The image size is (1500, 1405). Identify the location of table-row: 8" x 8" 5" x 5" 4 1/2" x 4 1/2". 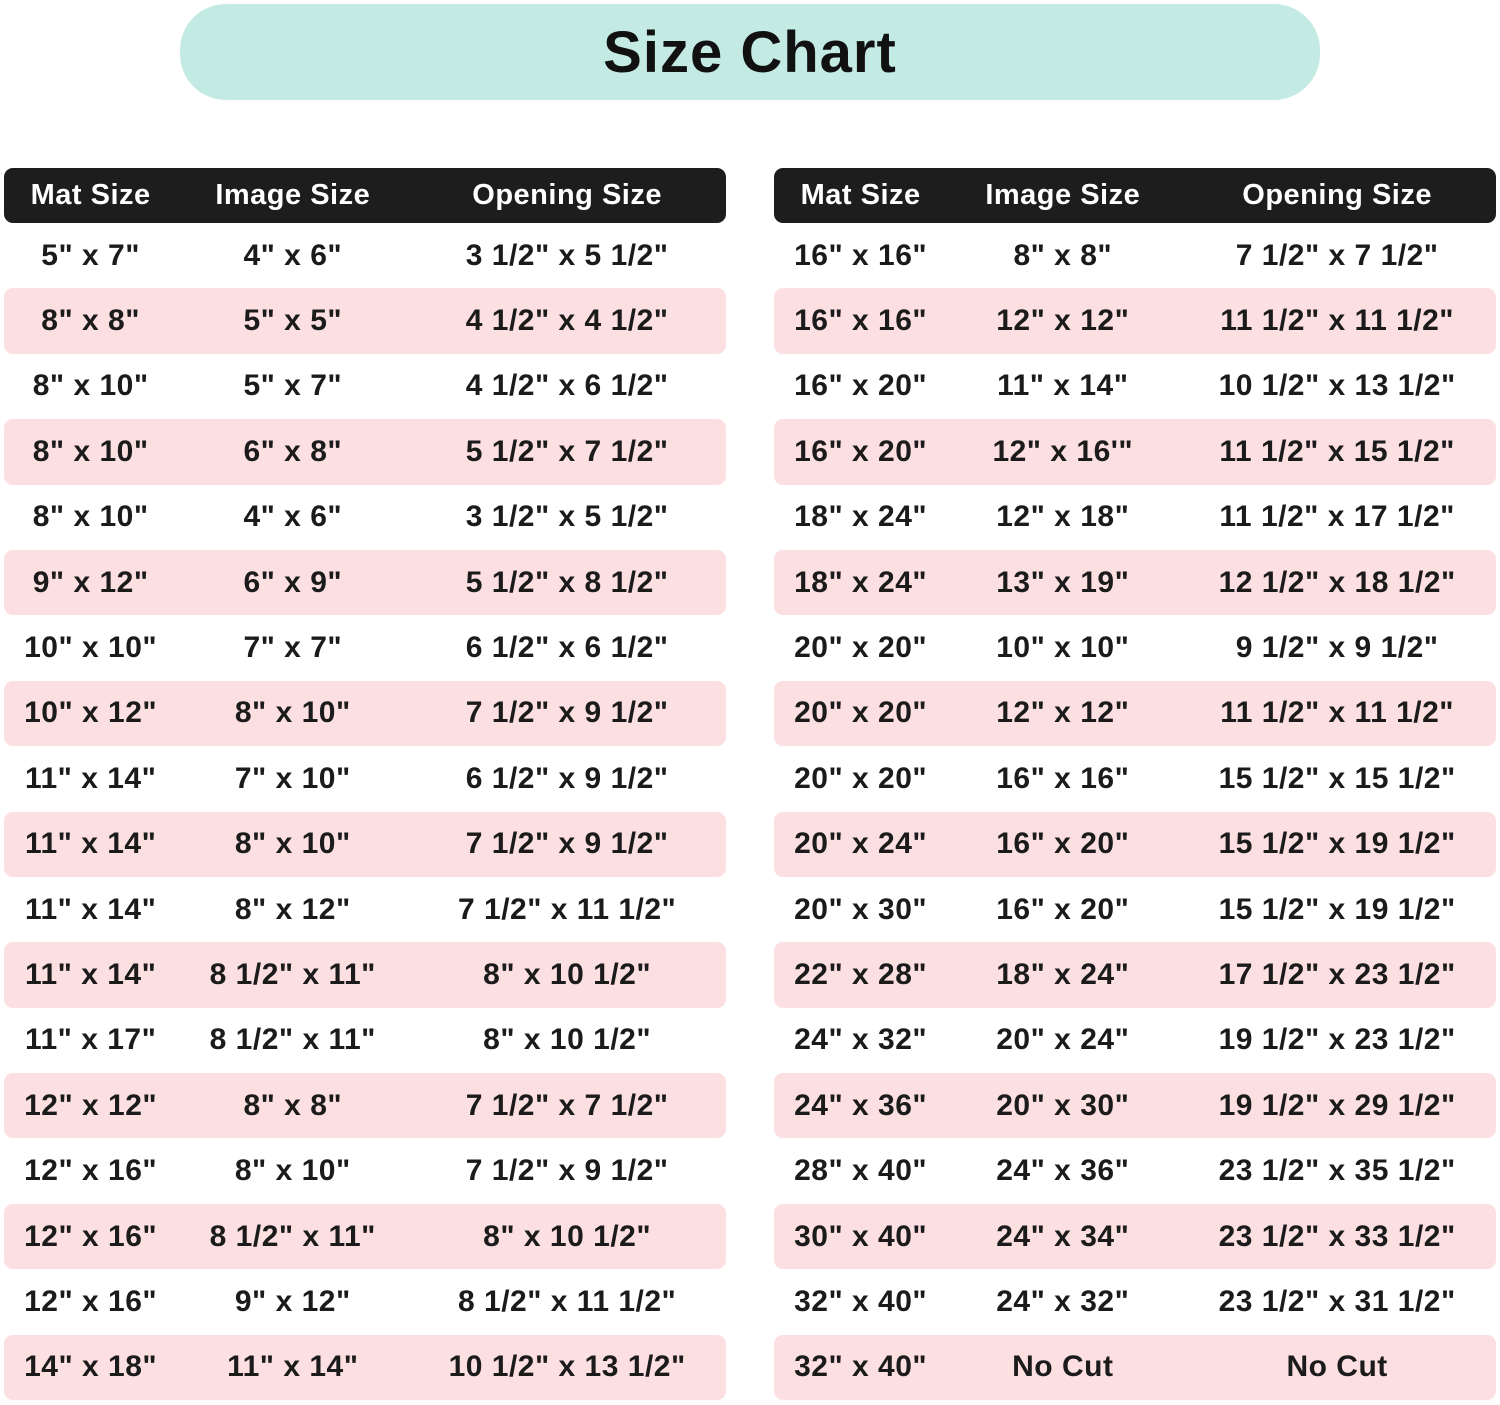
(365, 321).